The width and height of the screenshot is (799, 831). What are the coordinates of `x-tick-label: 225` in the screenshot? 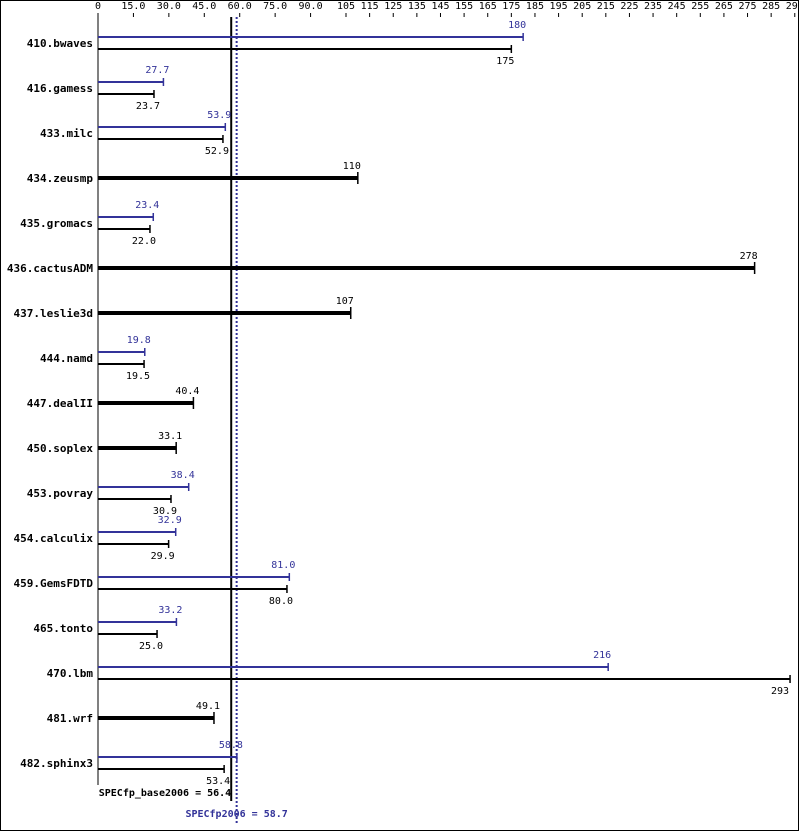 It's located at (629, 6).